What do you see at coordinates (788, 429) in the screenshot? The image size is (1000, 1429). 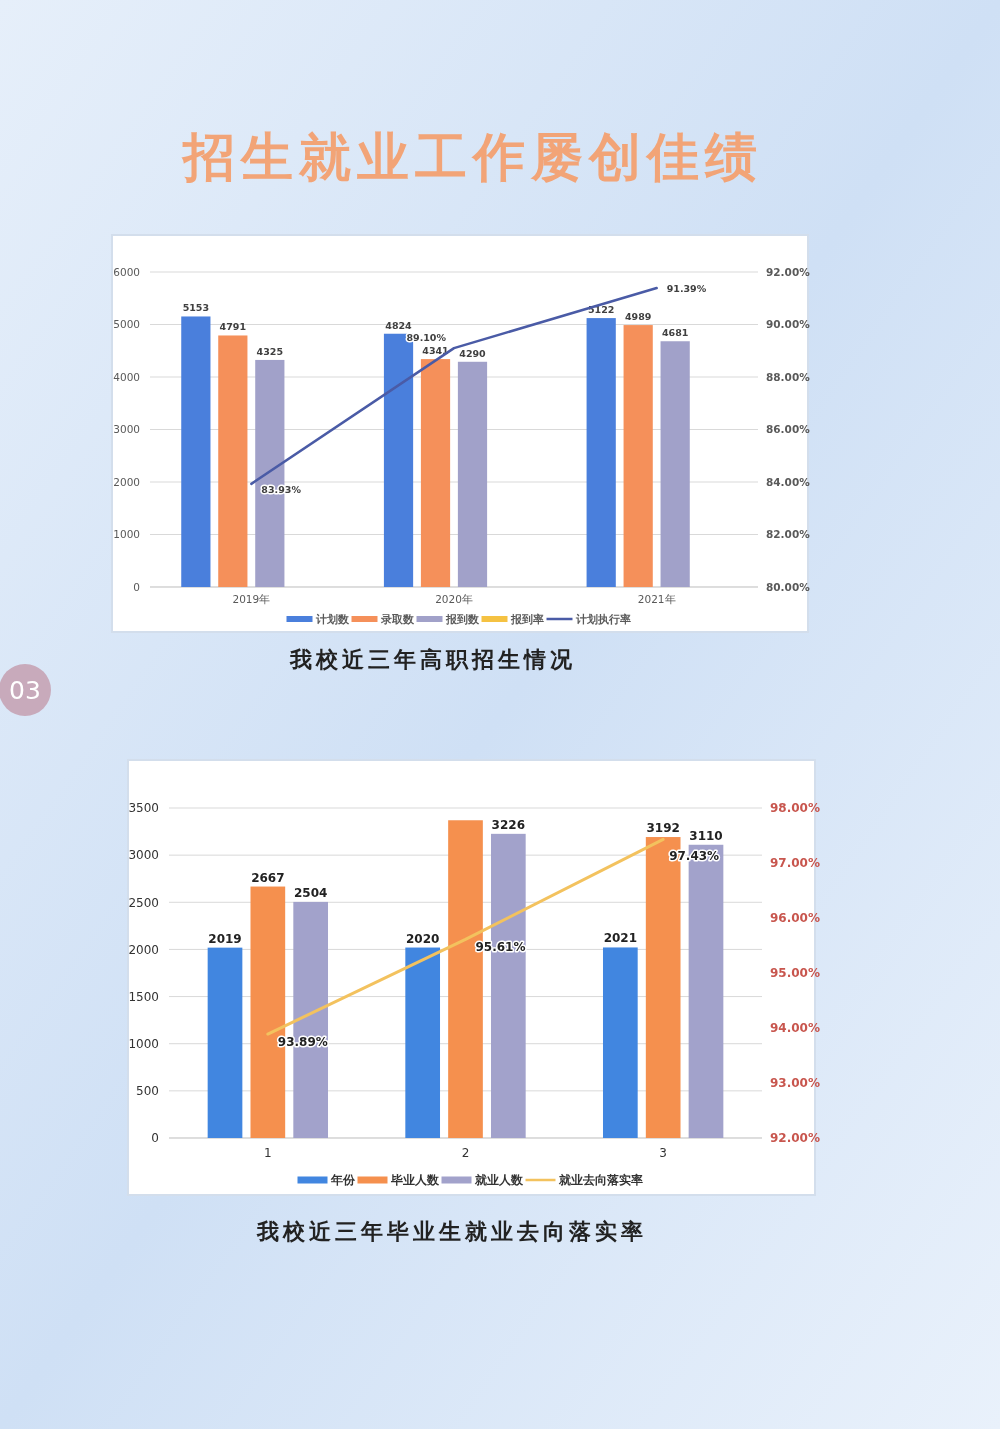 I see `y2-tick-label: 86.00%` at bounding box center [788, 429].